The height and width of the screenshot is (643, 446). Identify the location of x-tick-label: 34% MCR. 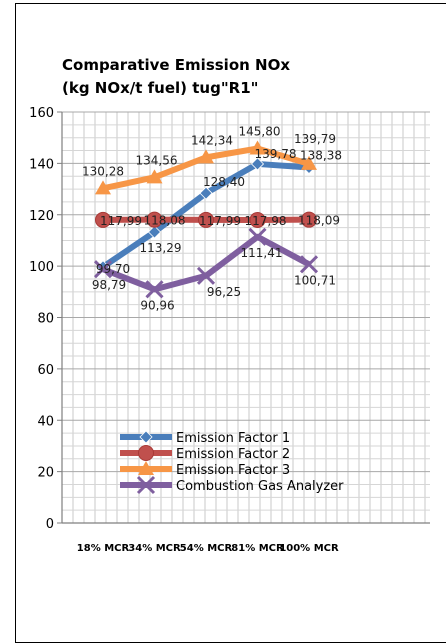
(154, 548).